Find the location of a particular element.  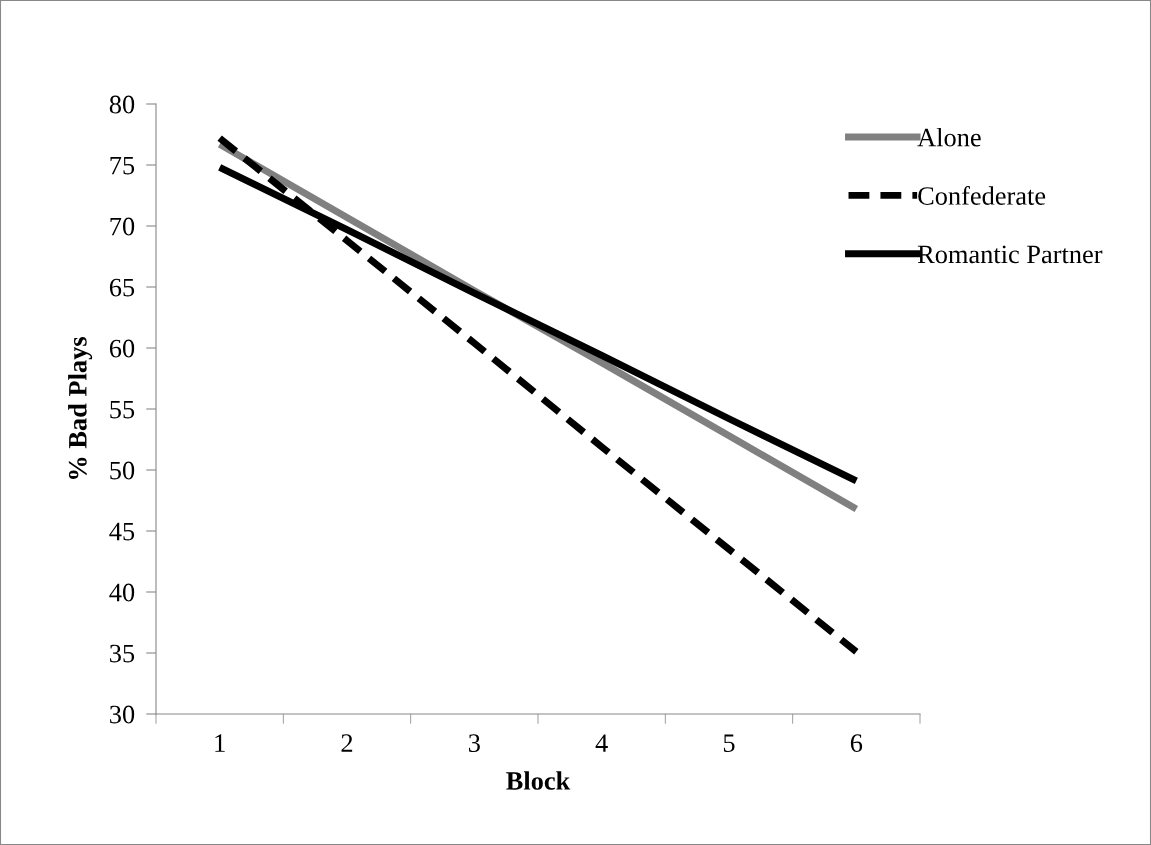

y-tick-label: 45 is located at coordinates (122, 531).